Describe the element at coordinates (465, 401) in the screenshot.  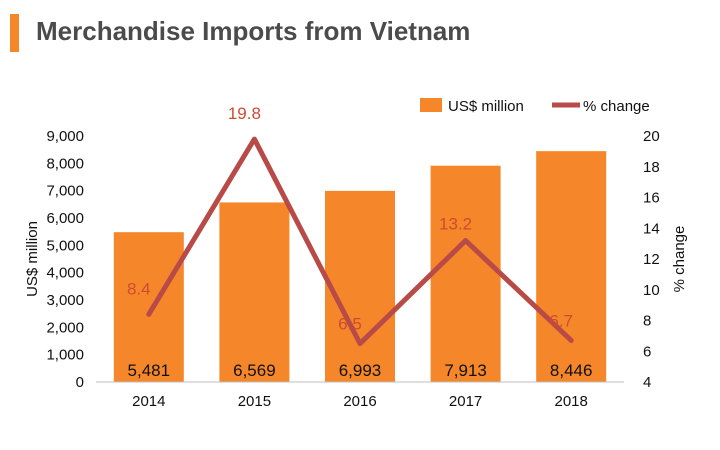
I see `x-tick-label: 2017` at that location.